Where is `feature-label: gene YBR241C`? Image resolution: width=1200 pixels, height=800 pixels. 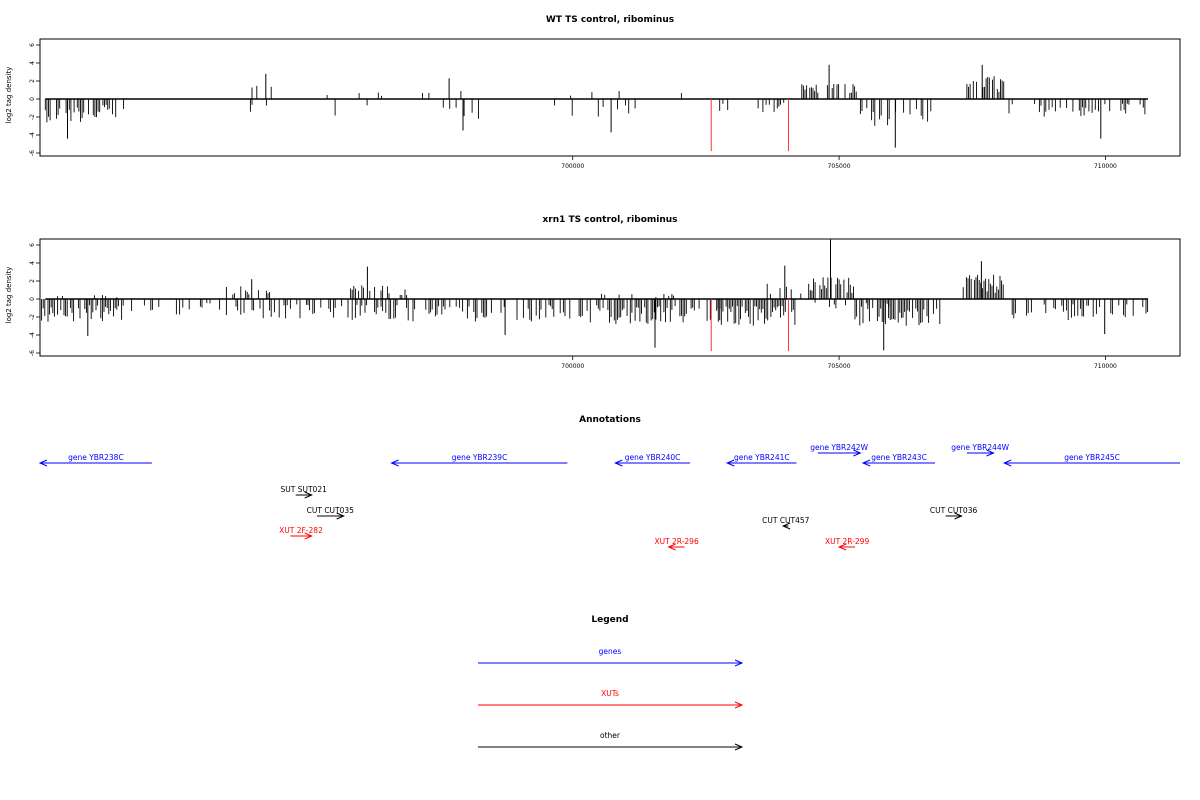
feature-label: gene YBR241C is located at coordinates (762, 457).